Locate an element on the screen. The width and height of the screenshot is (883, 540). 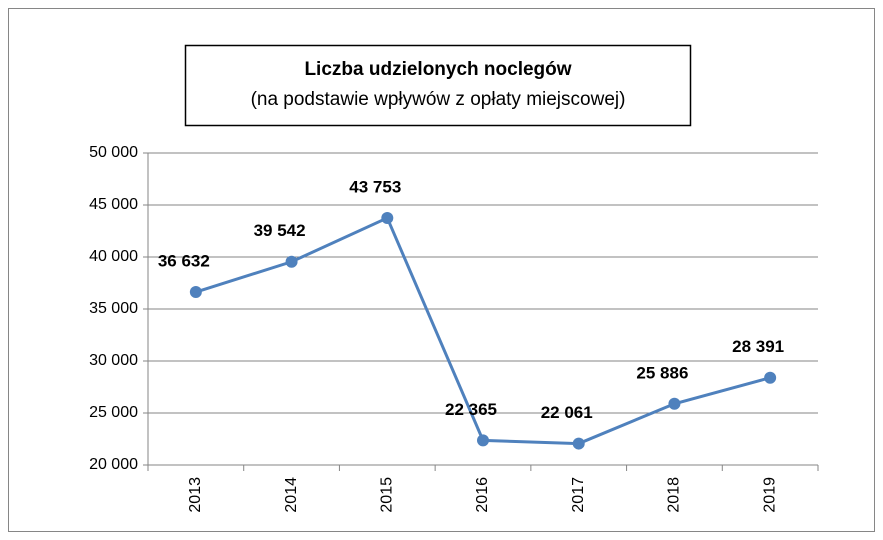
y-tick-label: 30 000 is located at coordinates (113, 360).